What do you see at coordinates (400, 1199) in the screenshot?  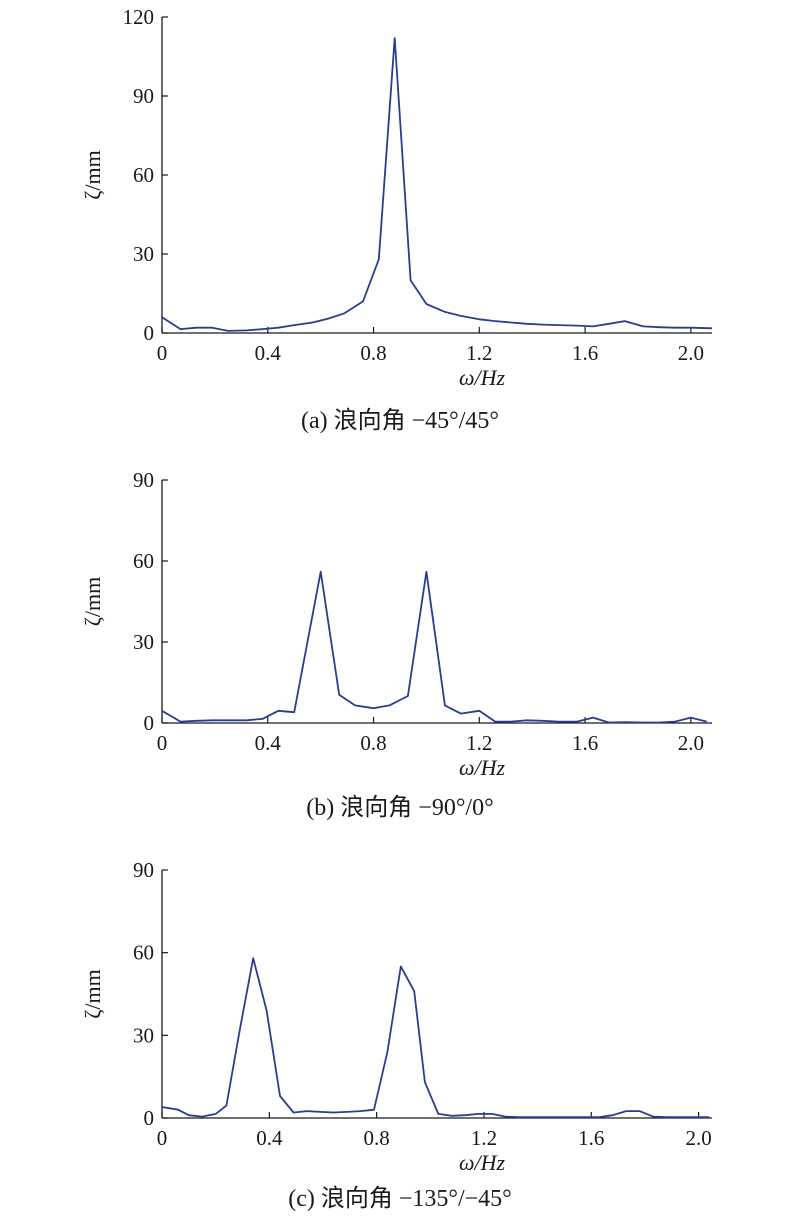 I see `chart-c-caption: (c) 浪向角 −135°/−45°` at bounding box center [400, 1199].